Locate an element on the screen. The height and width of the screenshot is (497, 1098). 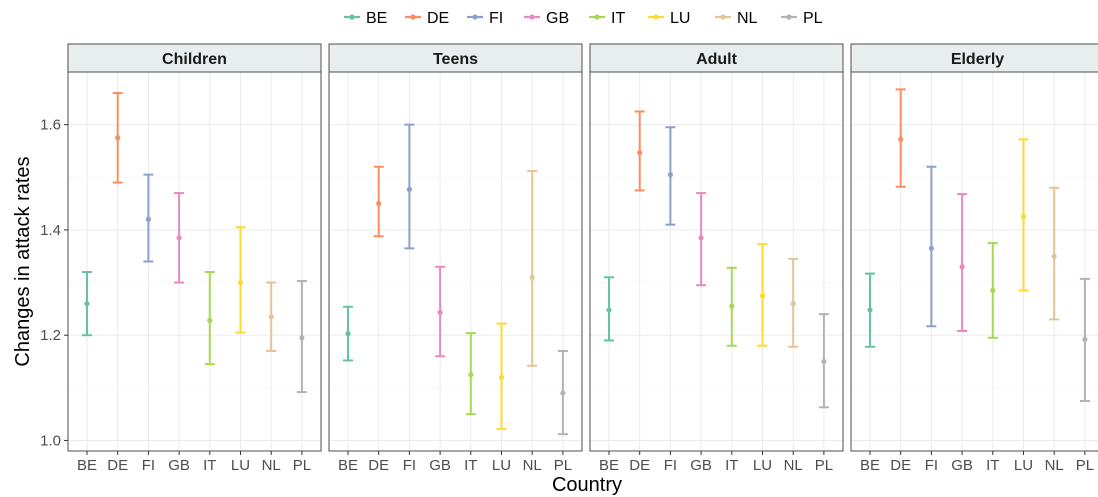
y-tick-label: 1.4 is located at coordinates (50, 230).